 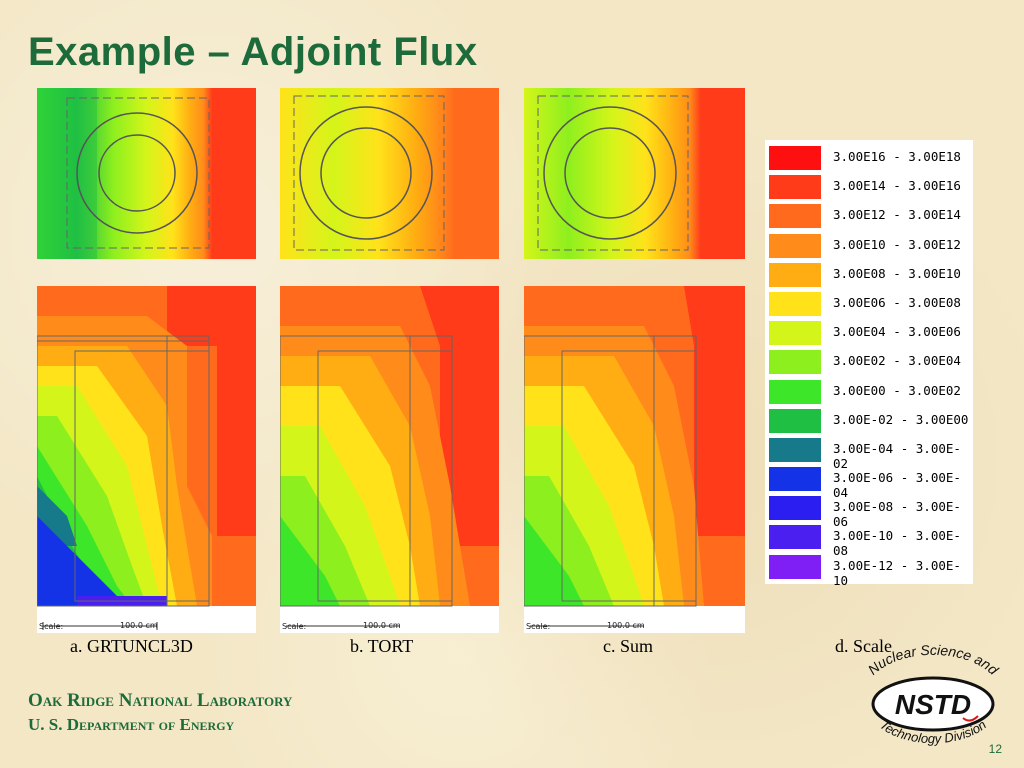 I want to click on legend-row: 3.00E08 - 3.00E10, so click(x=869, y=274).